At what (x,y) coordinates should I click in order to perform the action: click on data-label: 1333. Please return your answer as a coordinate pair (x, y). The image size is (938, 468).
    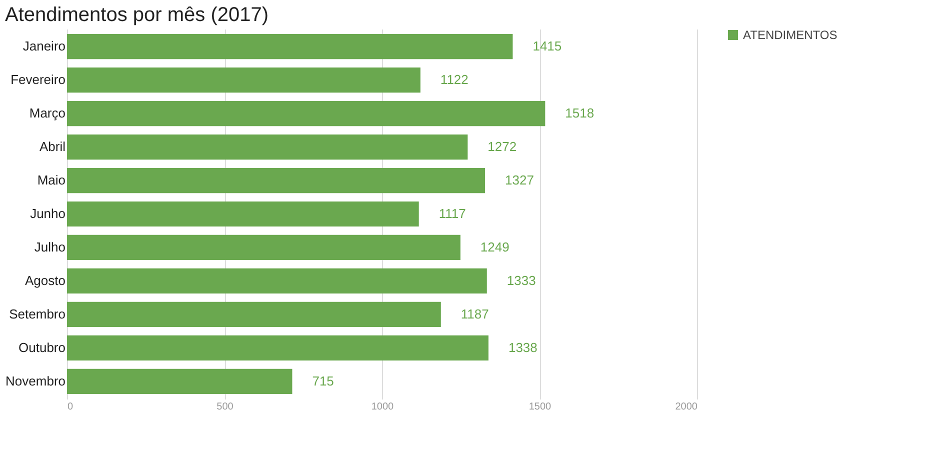
    Looking at the image, I should click on (521, 280).